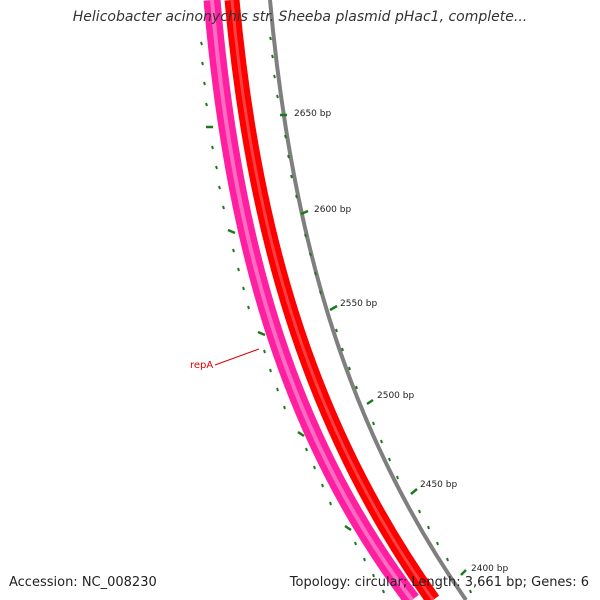 The image size is (600, 600). What do you see at coordinates (83, 582) in the screenshot?
I see `accession-label: Accession: NC_008230` at bounding box center [83, 582].